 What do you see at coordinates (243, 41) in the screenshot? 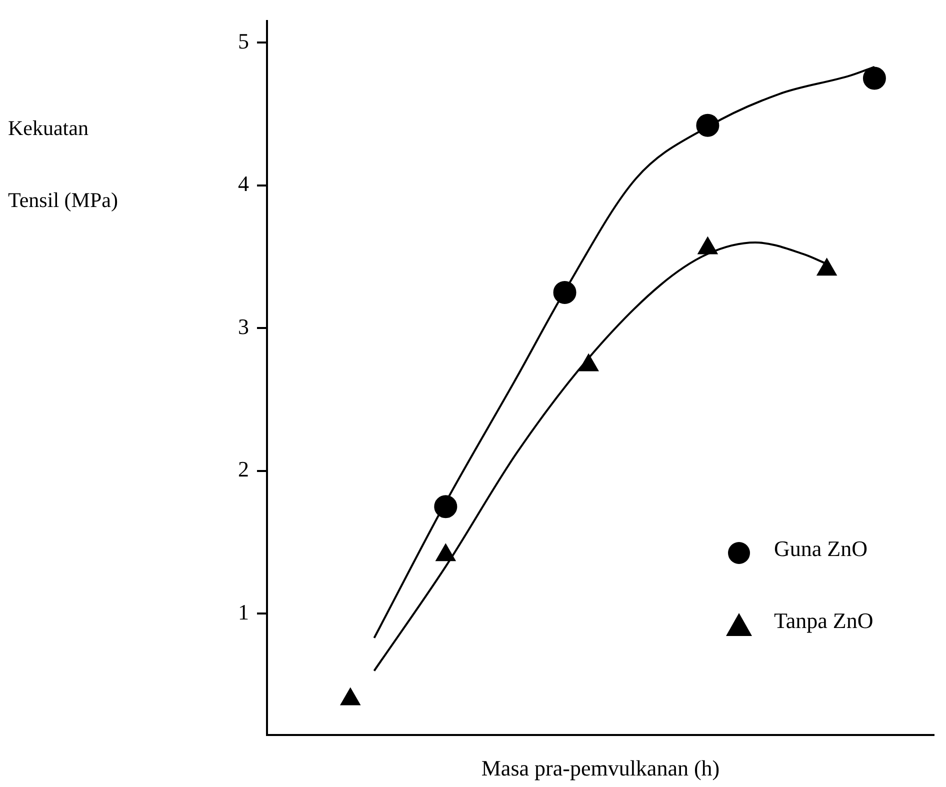
I see `y-tick-label: 5` at bounding box center [243, 41].